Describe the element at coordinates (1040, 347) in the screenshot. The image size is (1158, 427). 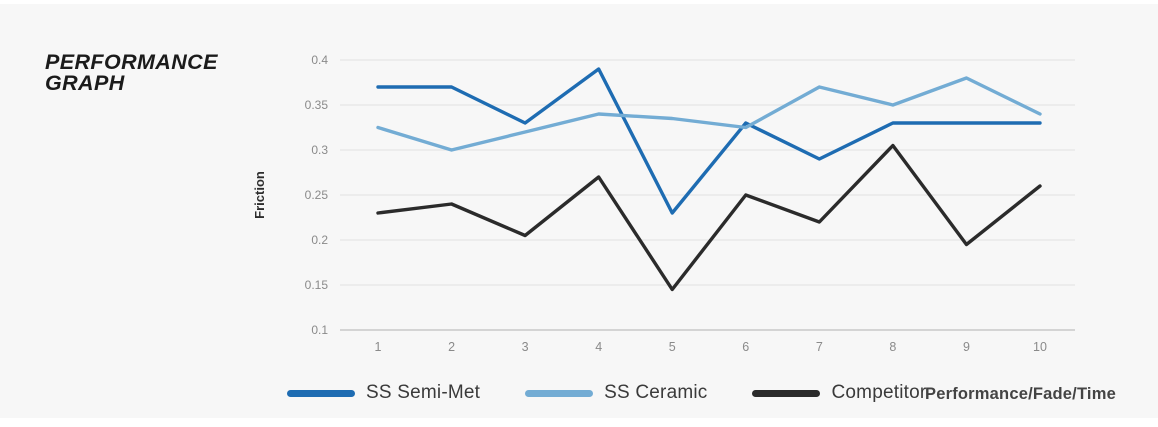
I see `x-tick-label: 10` at that location.